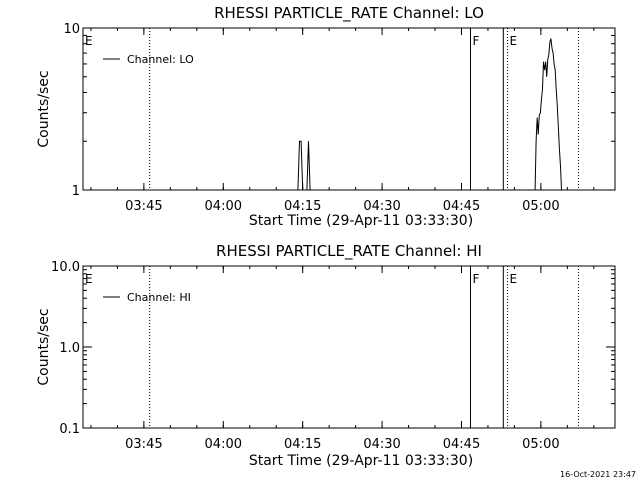 The image size is (640, 480). What do you see at coordinates (69, 348) in the screenshot?
I see `y-tick-label: 1.0` at bounding box center [69, 348].